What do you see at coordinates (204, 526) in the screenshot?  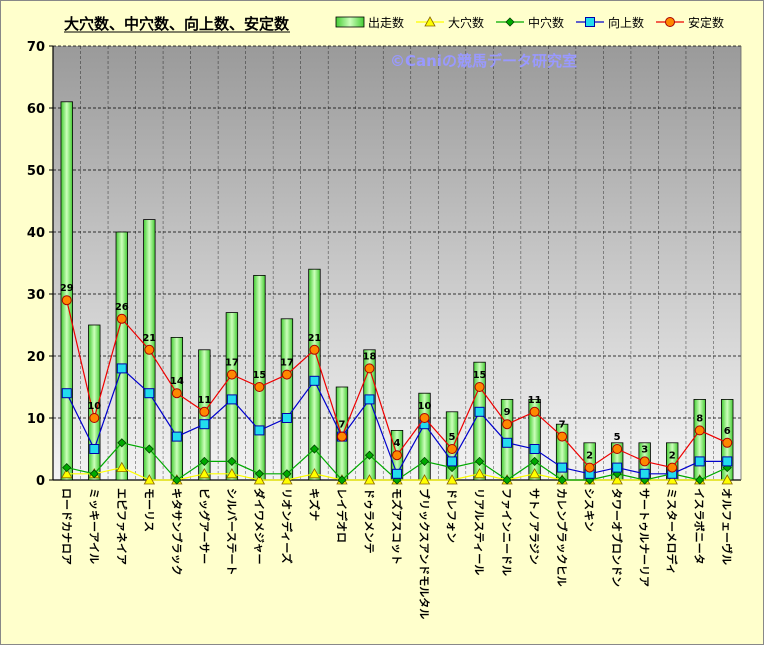 I see `category-label: ビッグアーサー` at bounding box center [204, 526].